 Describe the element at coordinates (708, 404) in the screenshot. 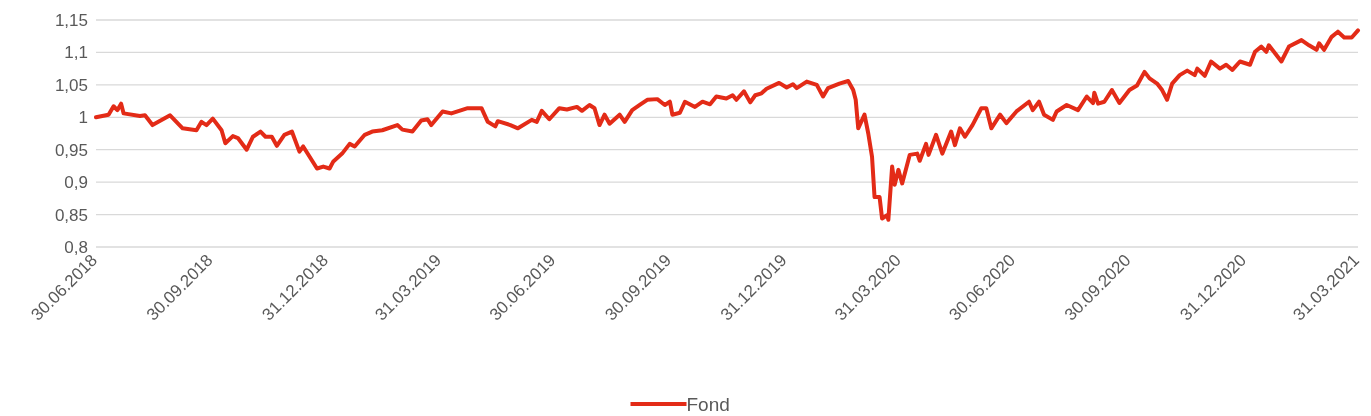

I see `legend-label: Fond` at that location.